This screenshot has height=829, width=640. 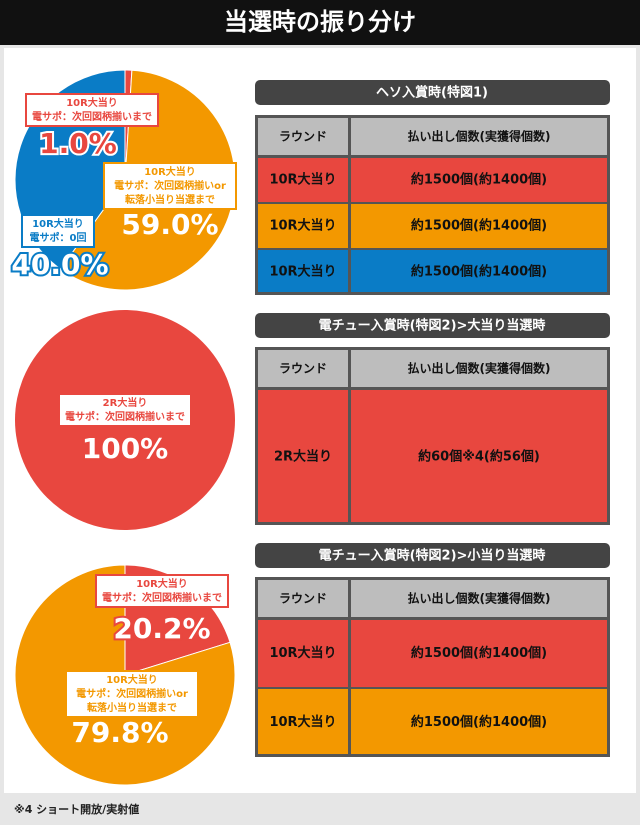 I want to click on footnote: ※4 ショート開放/実射値, so click(x=76, y=809).